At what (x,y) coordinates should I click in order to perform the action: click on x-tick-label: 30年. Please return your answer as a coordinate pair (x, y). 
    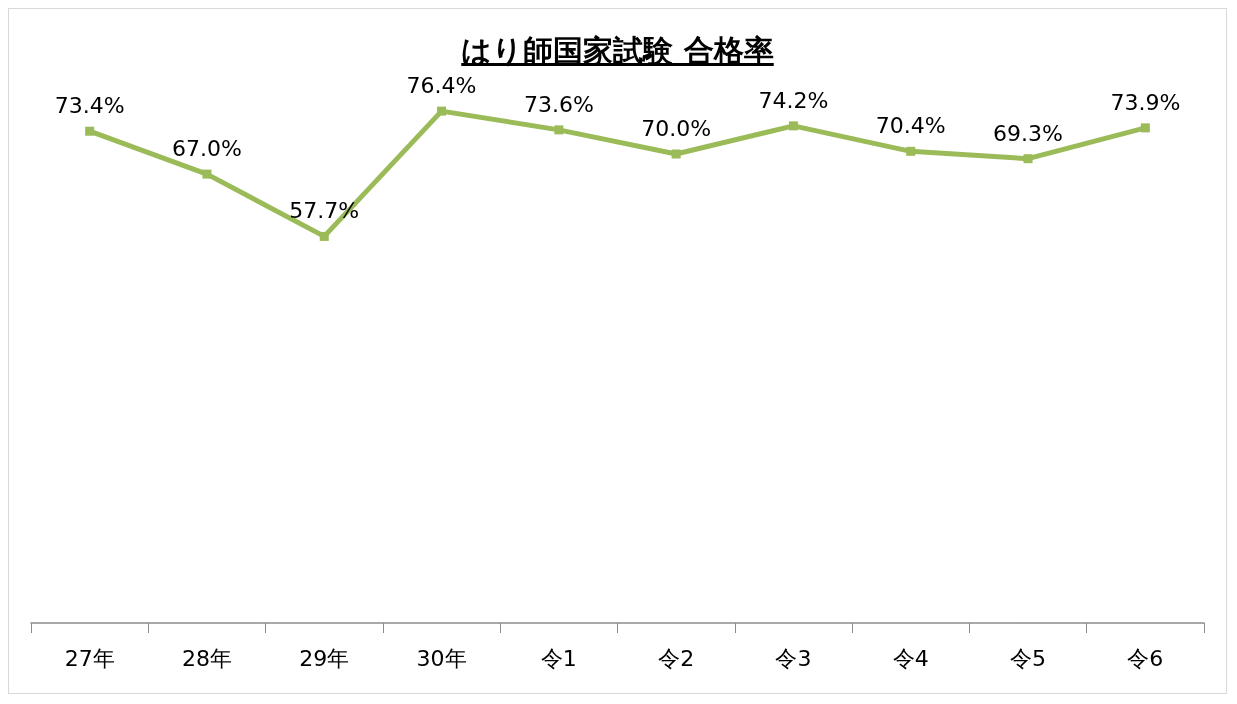
    Looking at the image, I should click on (441, 658).